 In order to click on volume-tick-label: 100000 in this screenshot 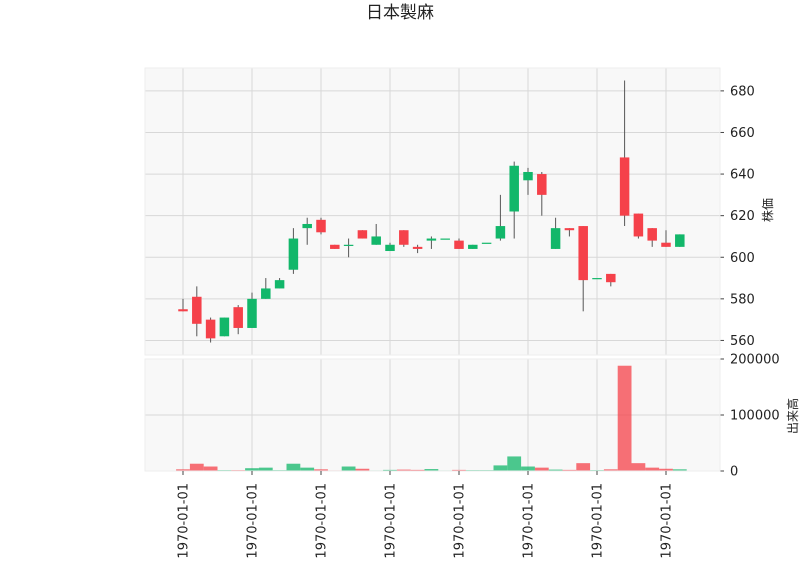, I will do `click(755, 416)`.